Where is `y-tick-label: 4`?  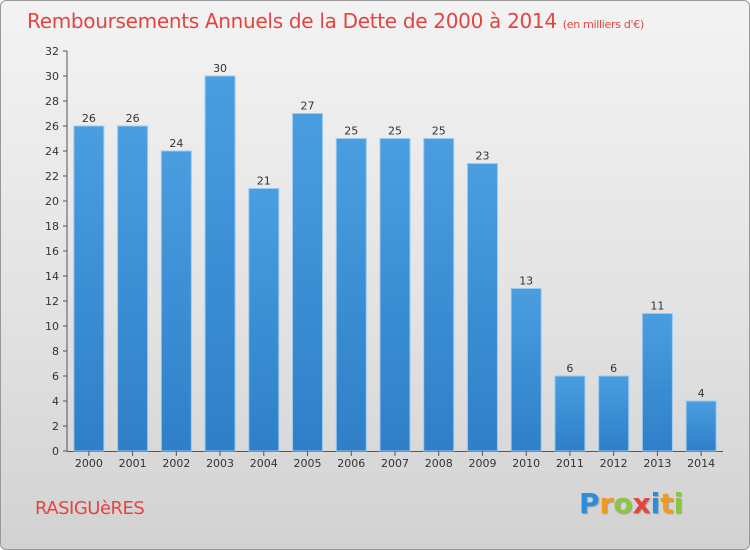
y-tick-label: 4 is located at coordinates (55, 401).